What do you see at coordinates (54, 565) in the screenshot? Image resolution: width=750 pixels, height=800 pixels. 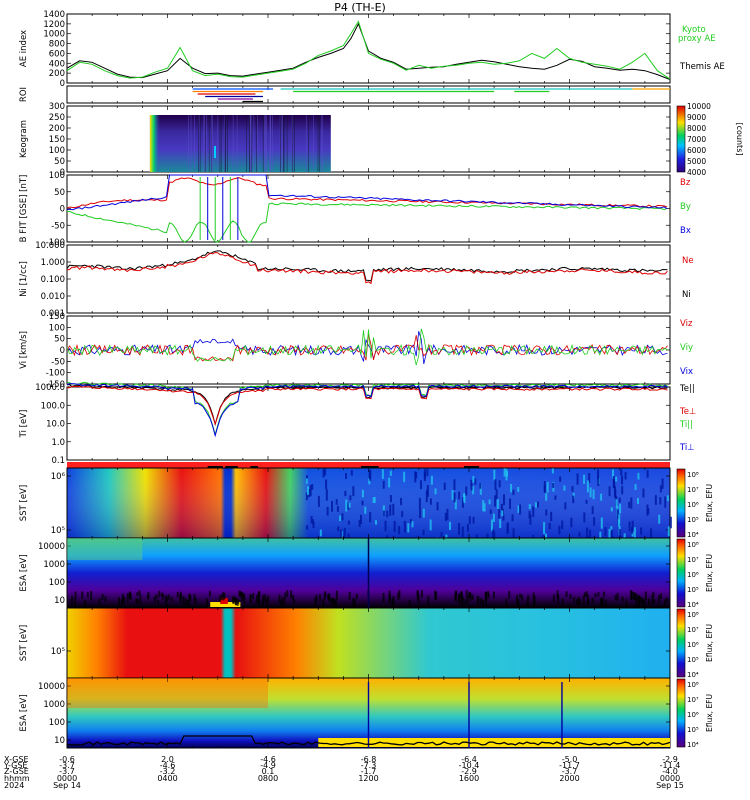 I see `esa_e-ytick-label: 1000` at bounding box center [54, 565].